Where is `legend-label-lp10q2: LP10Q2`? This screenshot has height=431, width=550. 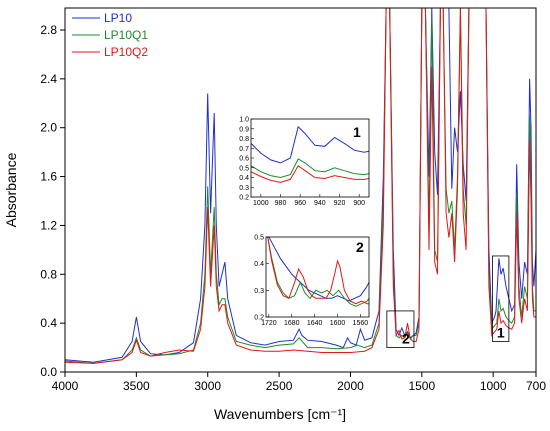 legend-label-lp10q2: LP10Q2 is located at coordinates (126, 52).